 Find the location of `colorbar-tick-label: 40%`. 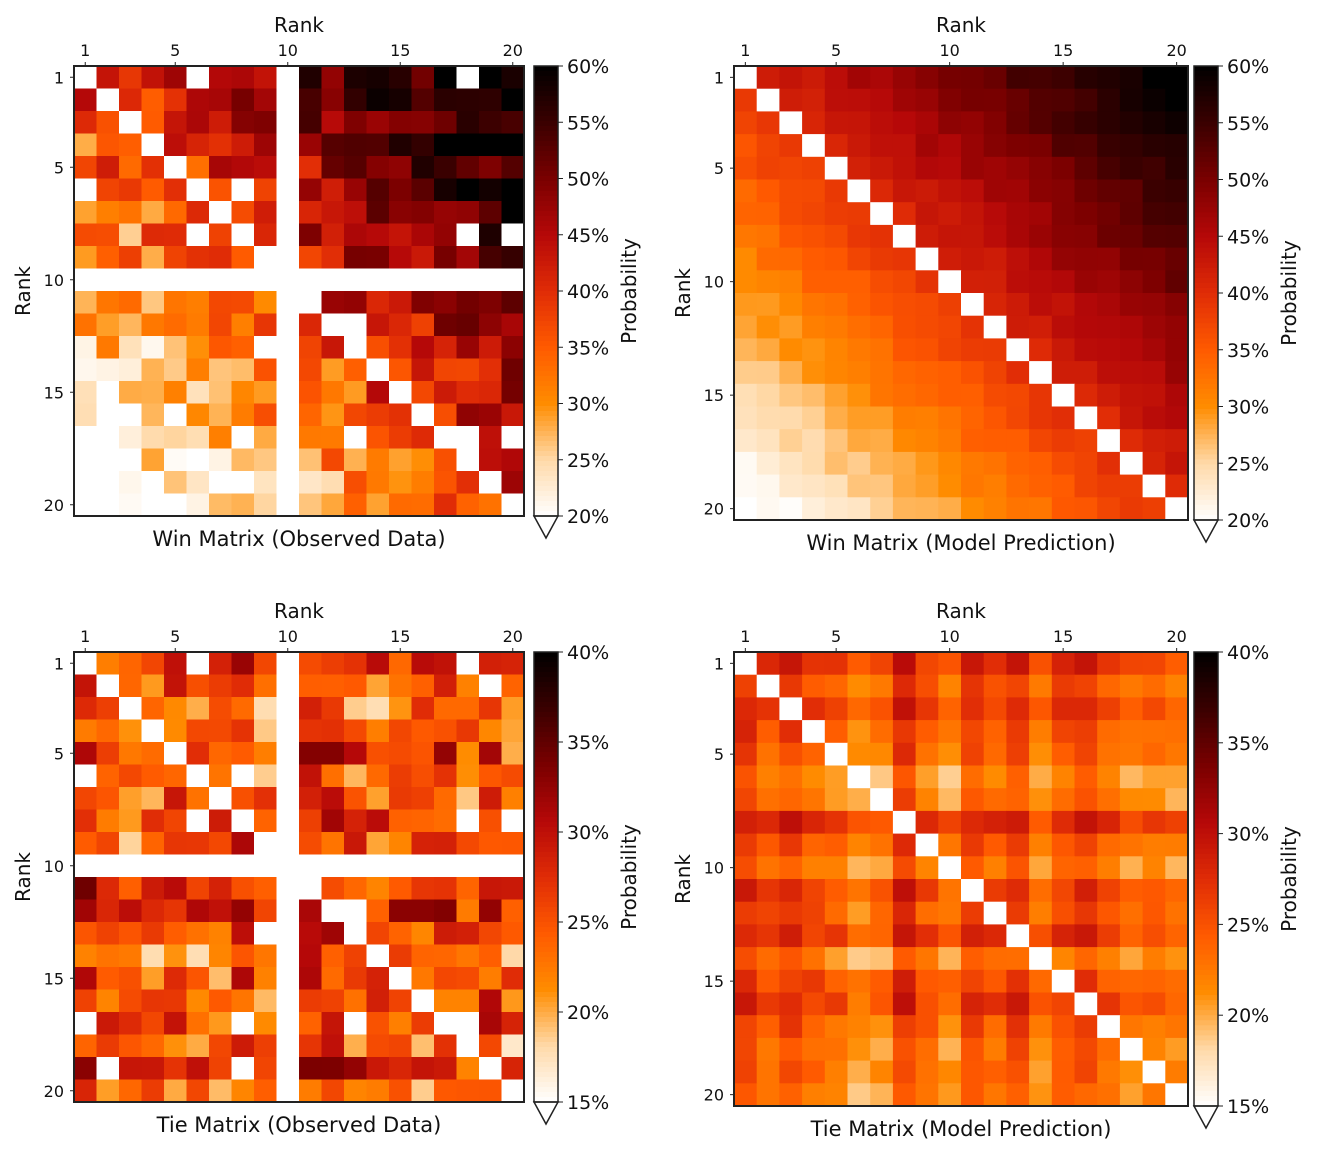

colorbar-tick-label: 40% is located at coordinates (1248, 653).